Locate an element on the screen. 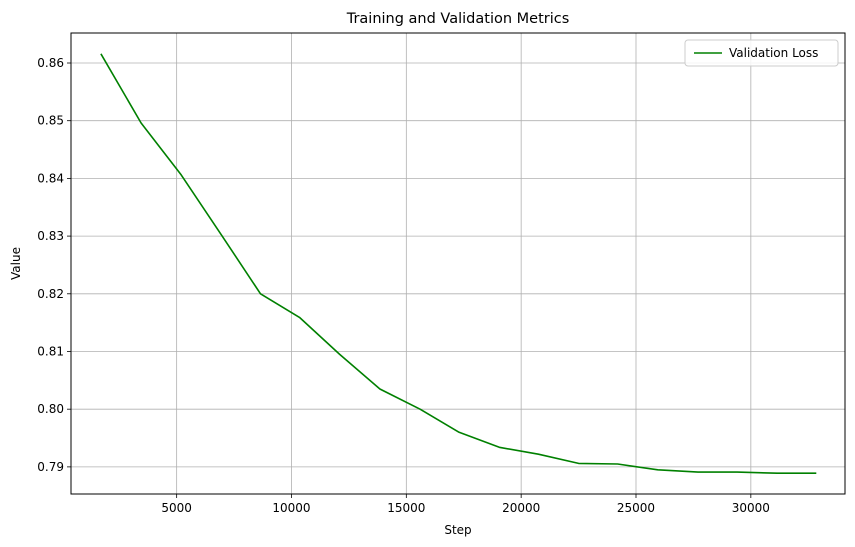 The width and height of the screenshot is (855, 547). x-tick-label: 20000 is located at coordinates (521, 508).